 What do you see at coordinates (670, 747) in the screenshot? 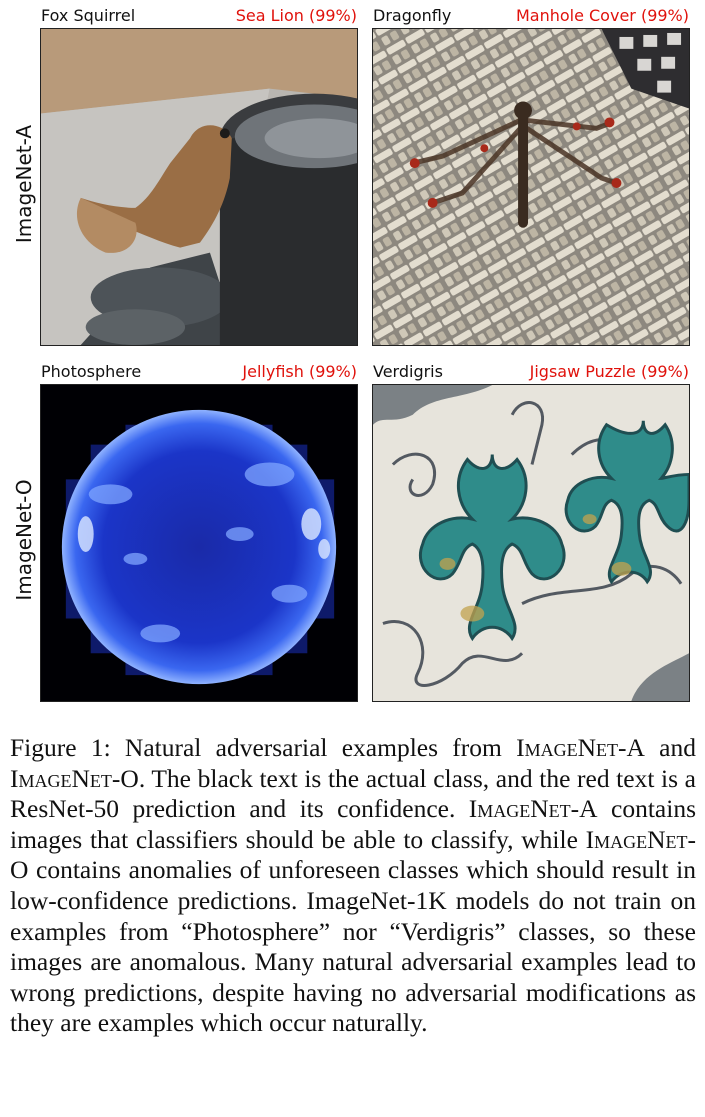
I see `caption-text: and` at bounding box center [670, 747].